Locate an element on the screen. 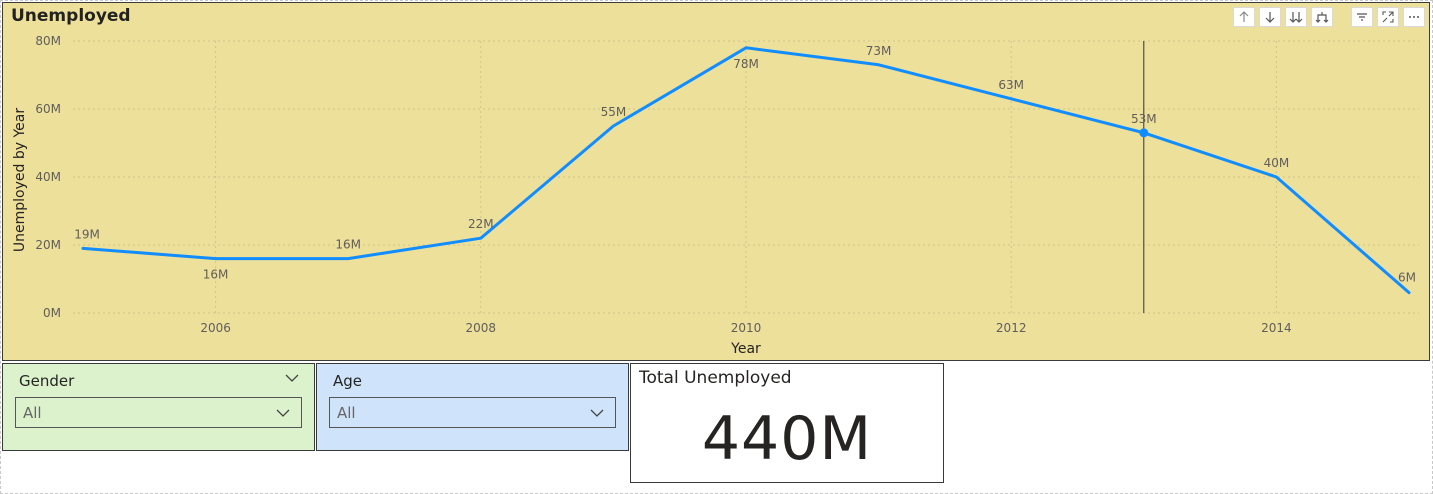 This screenshot has width=1433, height=494. x-tick-label: 2008 is located at coordinates (481, 328).